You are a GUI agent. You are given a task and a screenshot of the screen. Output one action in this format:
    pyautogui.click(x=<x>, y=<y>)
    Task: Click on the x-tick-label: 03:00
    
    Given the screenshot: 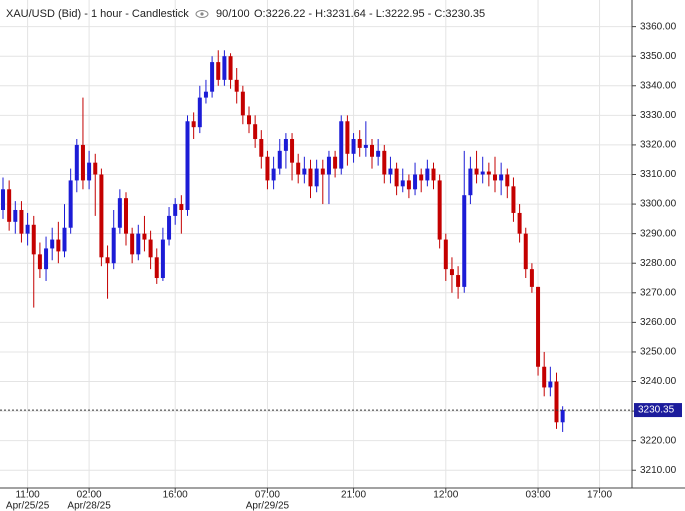 What is the action you would take?
    pyautogui.click(x=538, y=495)
    